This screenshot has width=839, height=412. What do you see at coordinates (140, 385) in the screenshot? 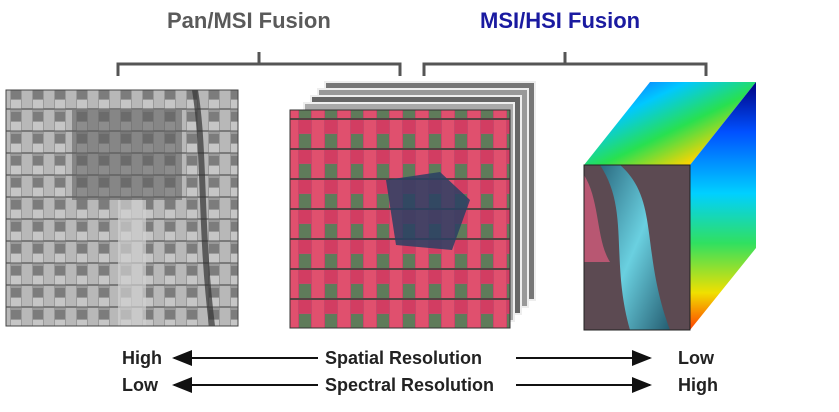
I see `spectral-left-label: Low` at bounding box center [140, 385].